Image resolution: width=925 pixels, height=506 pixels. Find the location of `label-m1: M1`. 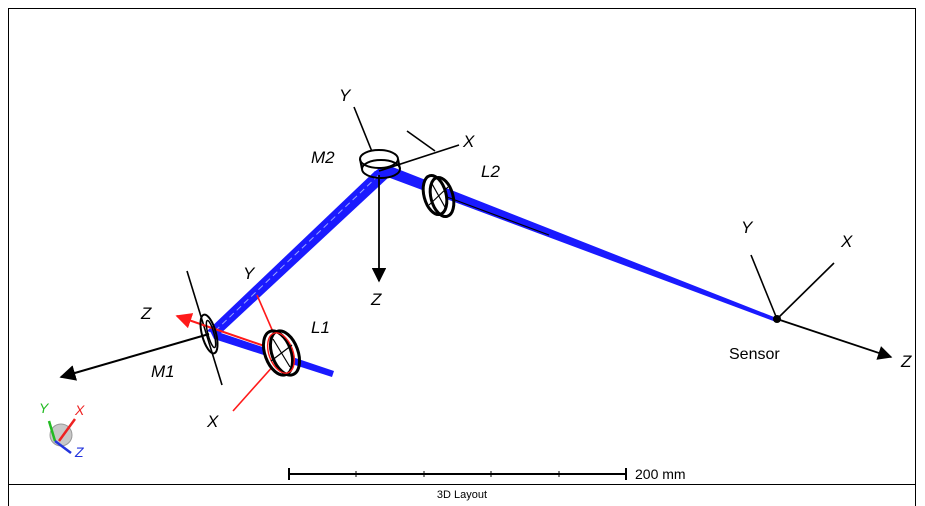

label-m1: M1 is located at coordinates (163, 371).